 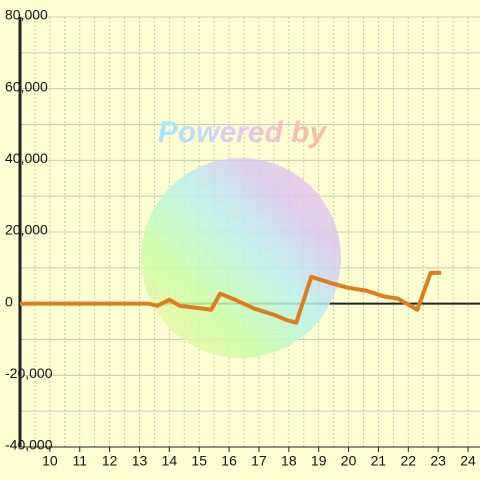 What do you see at coordinates (319, 461) in the screenshot?
I see `x-tick-label: 19` at bounding box center [319, 461].